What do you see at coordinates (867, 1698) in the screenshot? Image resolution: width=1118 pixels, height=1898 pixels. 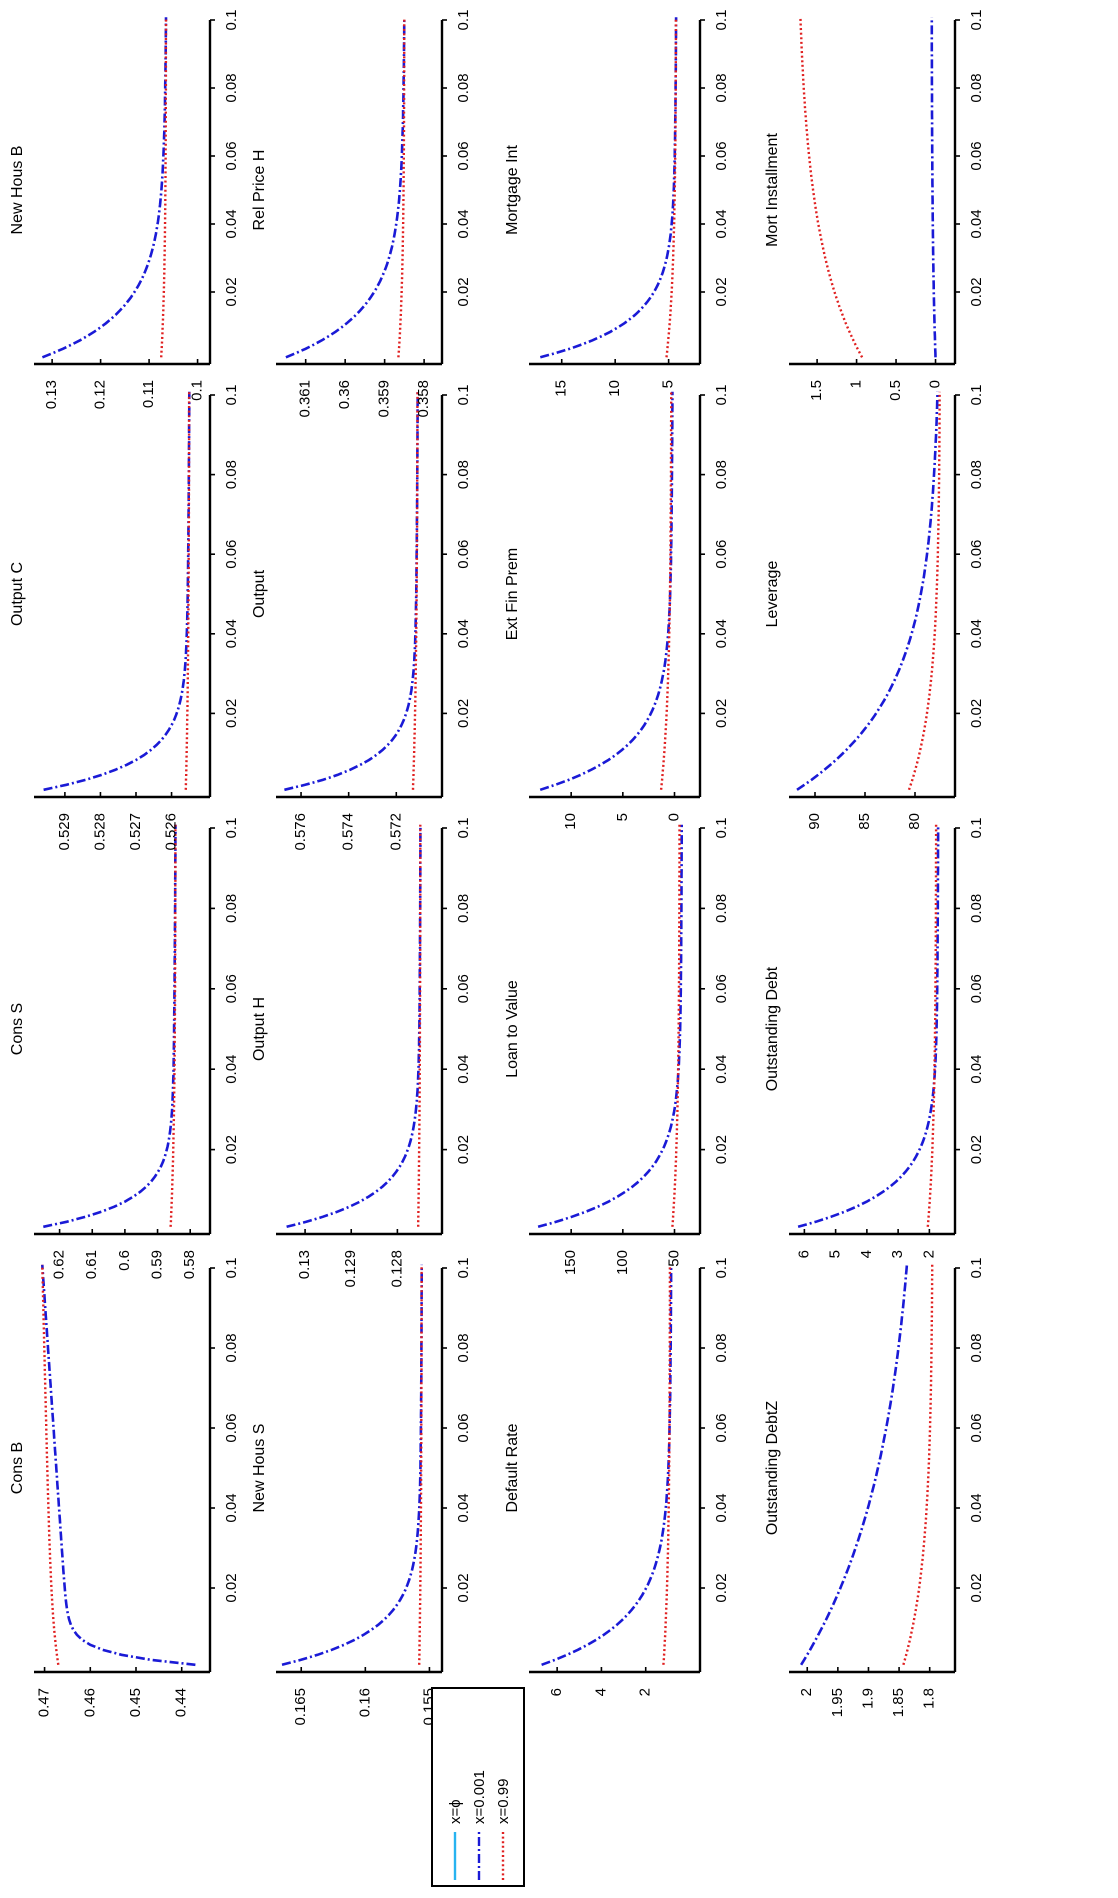 I see `y-tick-label: 1.9` at bounding box center [867, 1698].